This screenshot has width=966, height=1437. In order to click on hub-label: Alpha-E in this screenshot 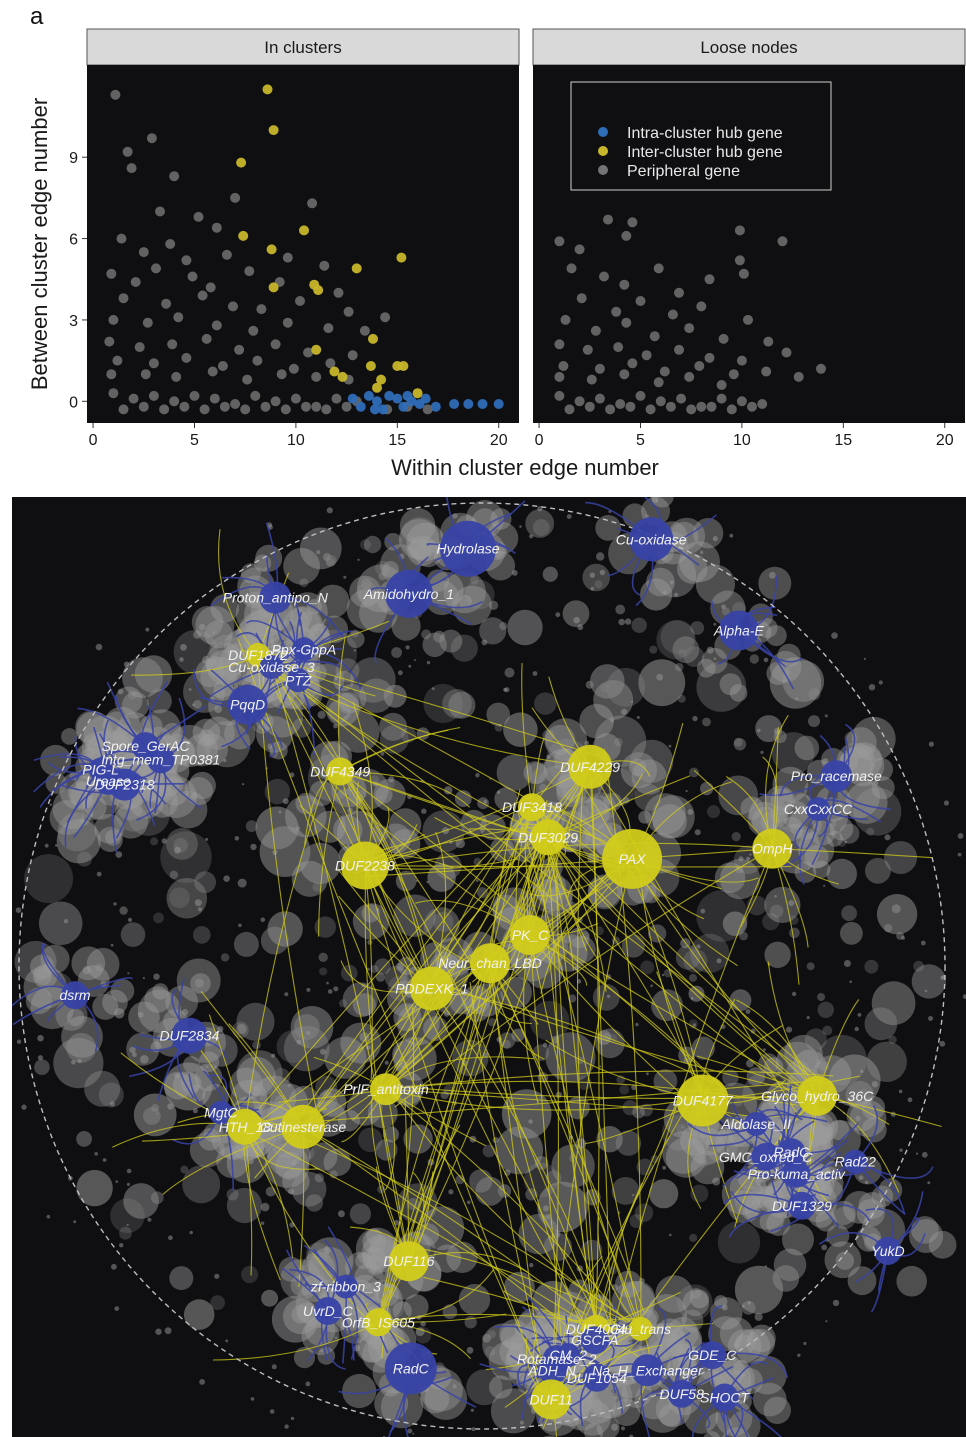, I will do `click(738, 631)`.